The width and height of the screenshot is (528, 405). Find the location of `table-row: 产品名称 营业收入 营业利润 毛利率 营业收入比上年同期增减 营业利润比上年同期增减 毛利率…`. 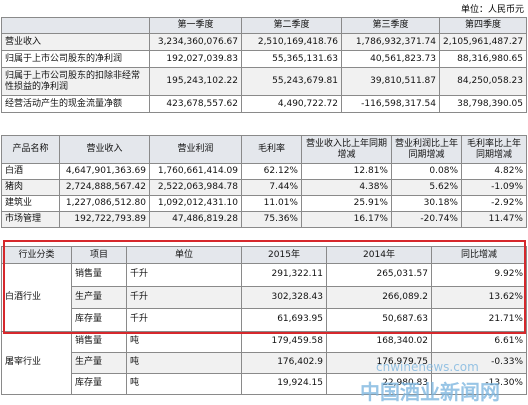

table-row: 产品名称 营业收入 营业利润 毛利率 营业收入比上年同期增减 营业利润比上年同期增减 毛利率… is located at coordinates (264, 149).